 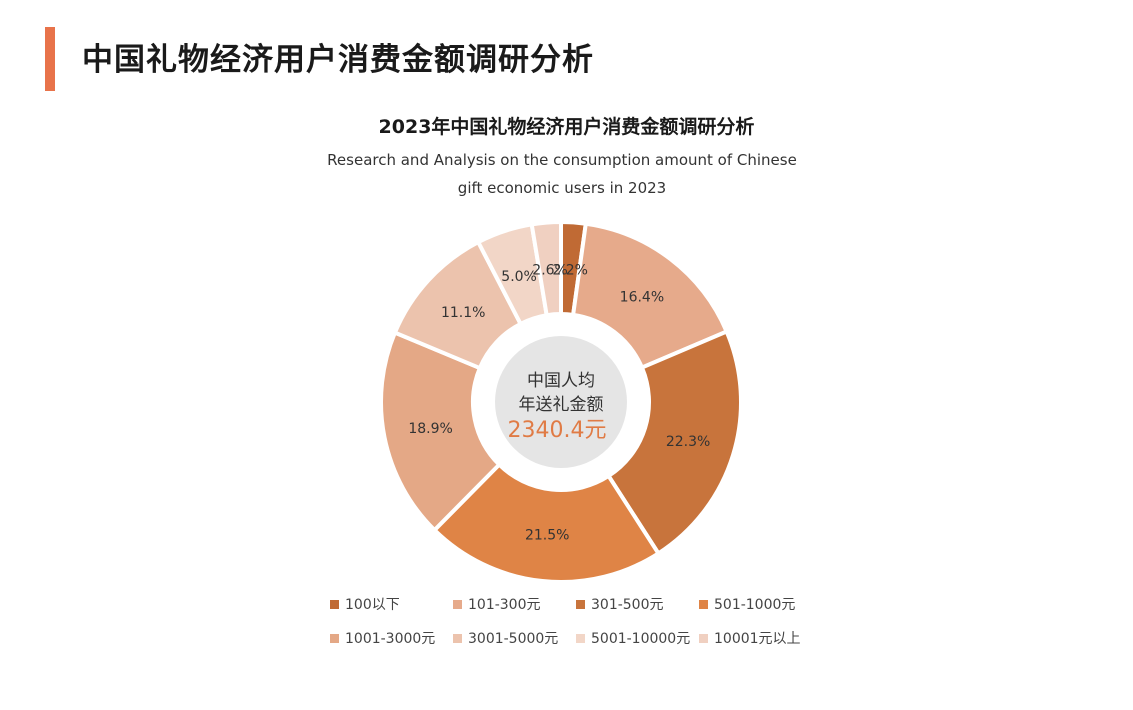 I want to click on slice-value-label: 22.3%, so click(x=688, y=442).